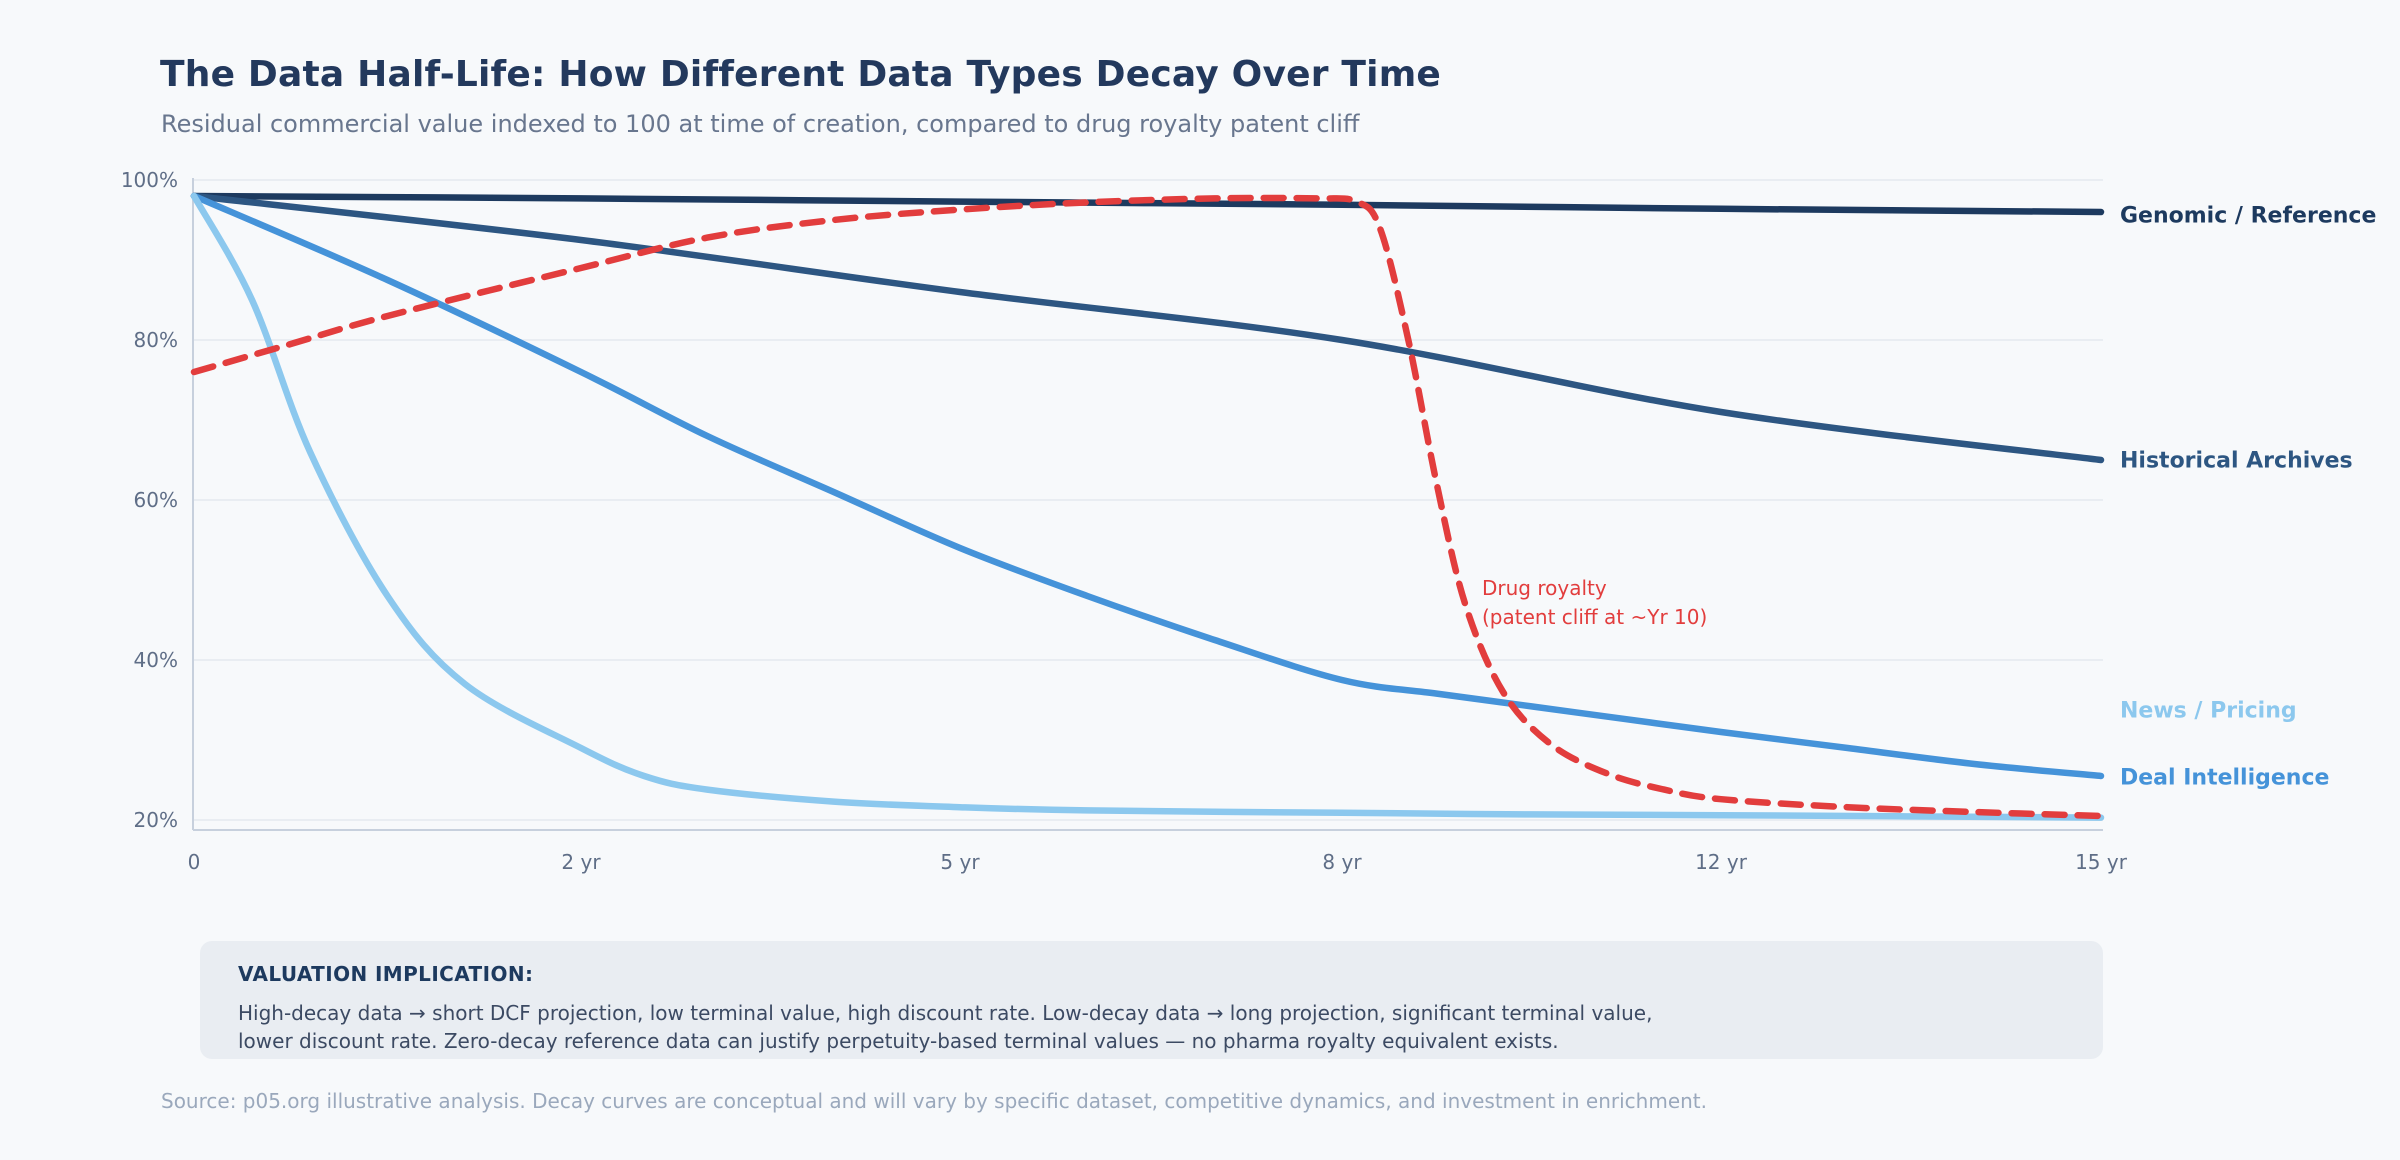 The height and width of the screenshot is (1160, 2400). Describe the element at coordinates (194, 862) in the screenshot. I see `x-tick-label: 0` at that location.